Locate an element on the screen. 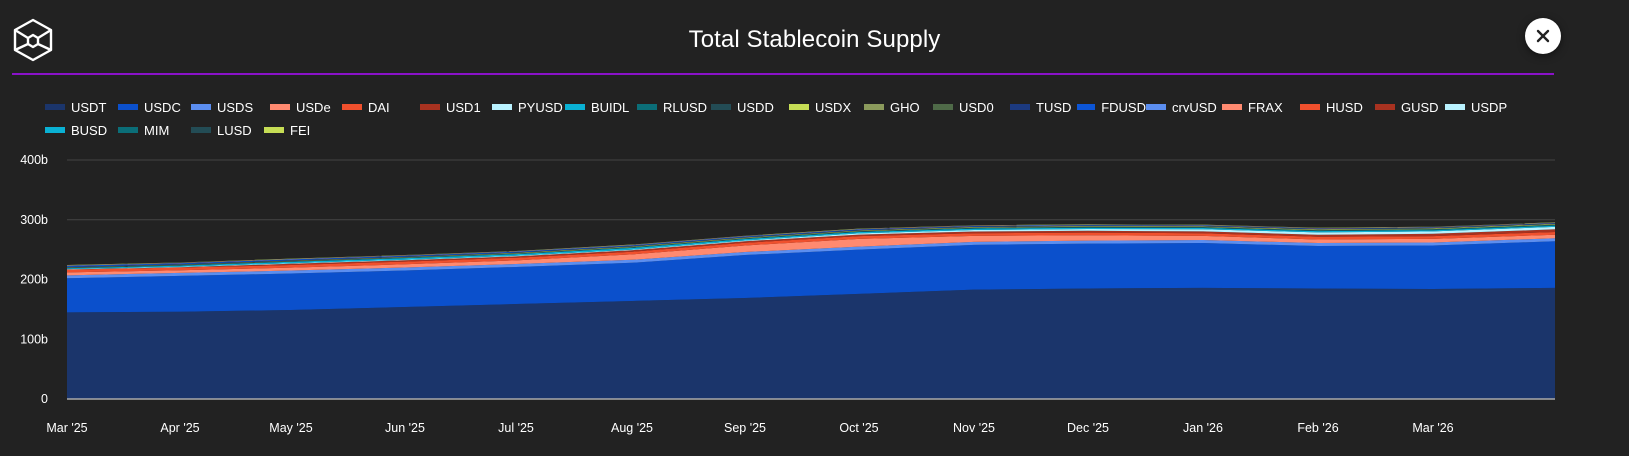 The height and width of the screenshot is (456, 1629). legend-item-dai: DAI is located at coordinates (381, 107).